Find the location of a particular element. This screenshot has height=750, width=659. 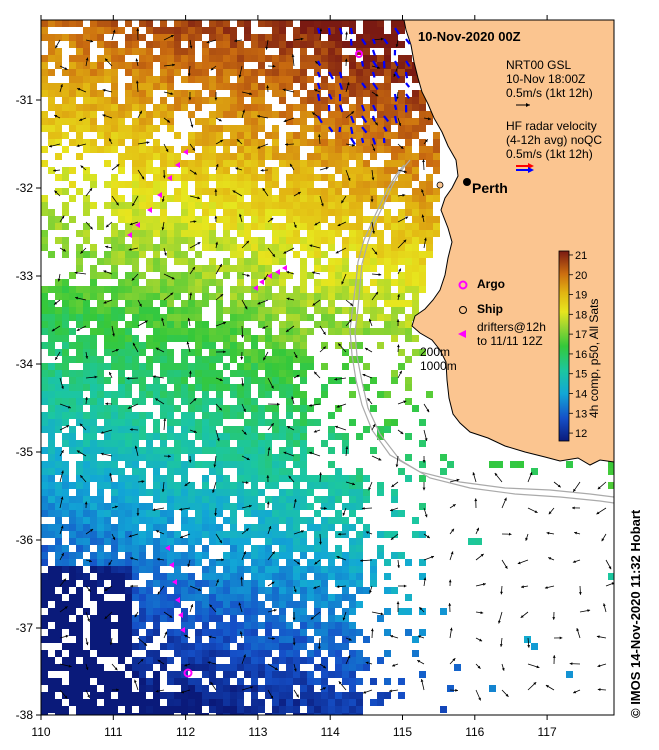

colorbar-label: 4h comp, p50, All Sats is located at coordinates (594, 358).